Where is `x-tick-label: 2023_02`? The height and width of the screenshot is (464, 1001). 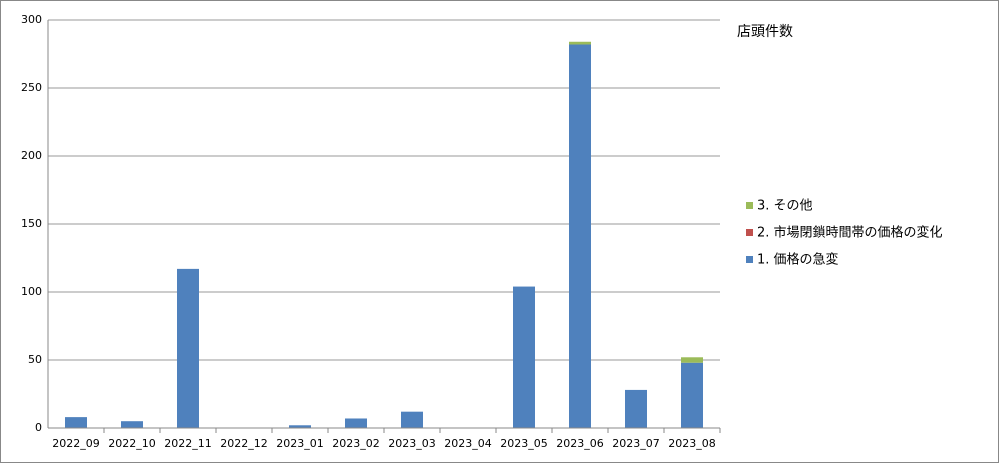
x-tick-label: 2023_02 is located at coordinates (356, 443).